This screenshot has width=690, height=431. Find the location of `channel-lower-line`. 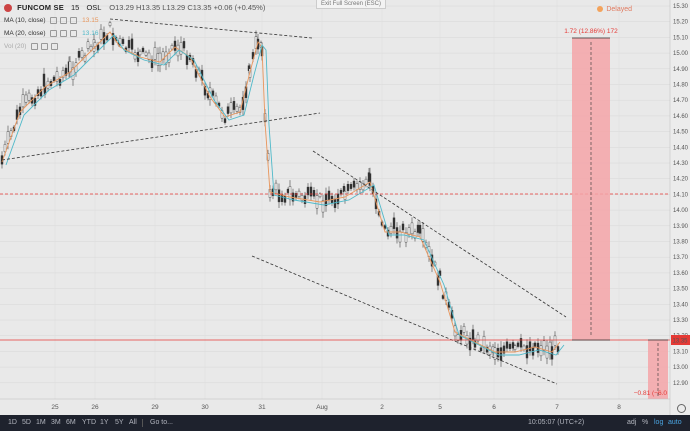

channel-lower-line is located at coordinates (404, 320).